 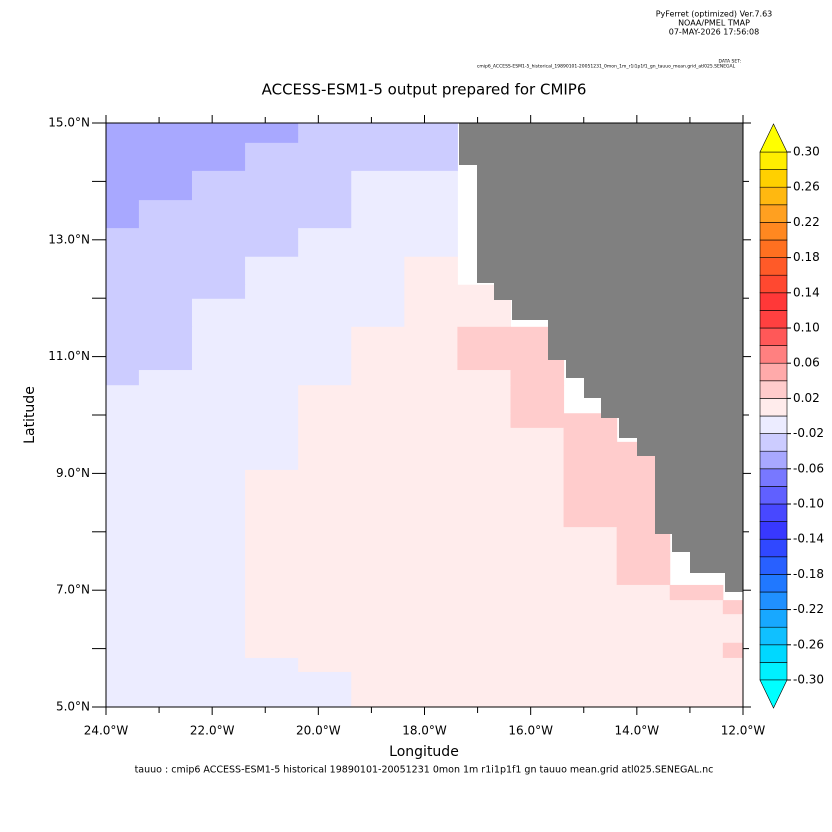 I want to click on colorbar-label: -0.10, so click(x=808, y=504).